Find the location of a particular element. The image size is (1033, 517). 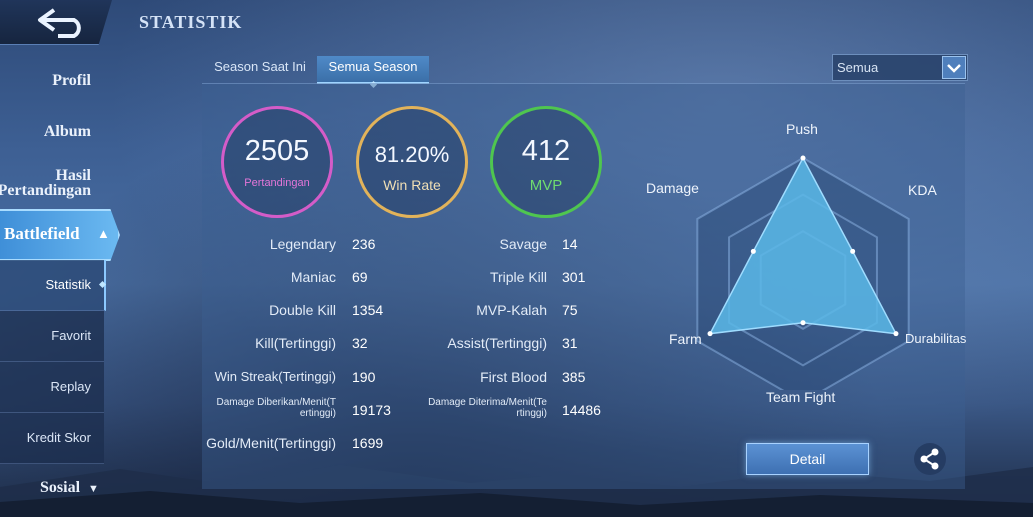

sidebar-subitem-favorit: Favorit is located at coordinates (52, 336).